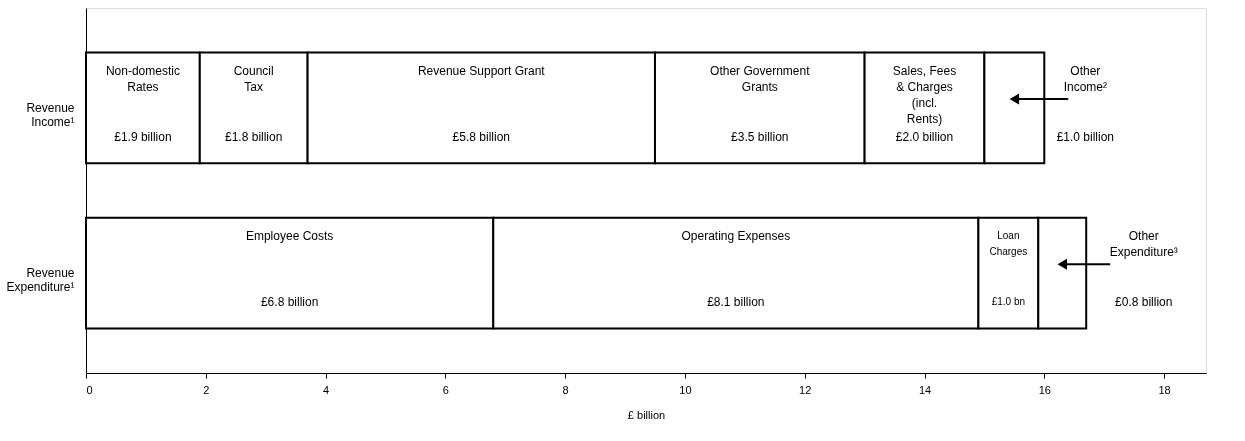  What do you see at coordinates (1044, 389) in the screenshot?
I see `x-tick-label: 16` at bounding box center [1044, 389].